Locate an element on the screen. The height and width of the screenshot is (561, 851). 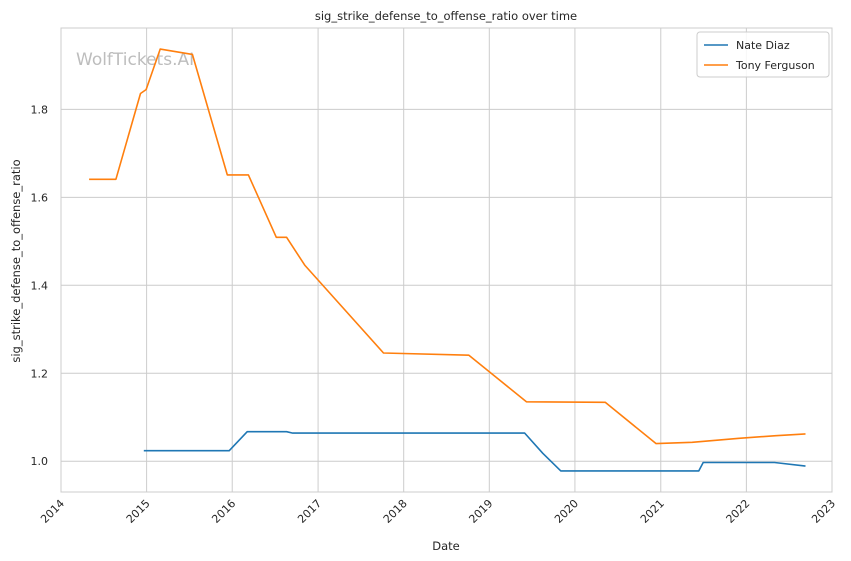
y-tick-label: 1.4 is located at coordinates (40, 285).